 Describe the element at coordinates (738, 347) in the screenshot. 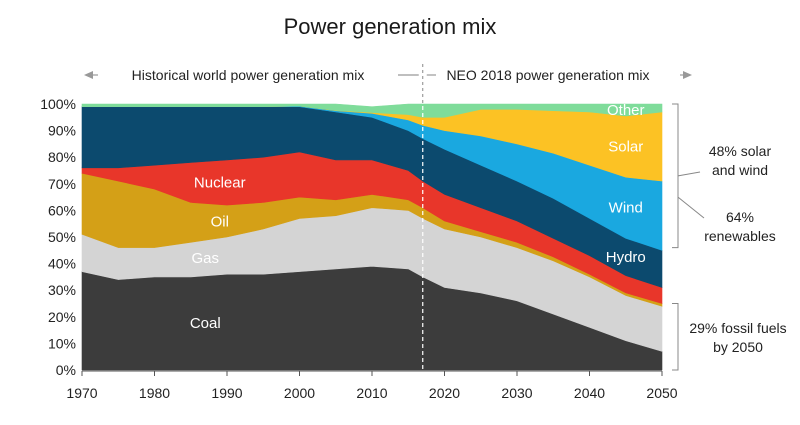

I see `annotation-text: by 2050` at that location.